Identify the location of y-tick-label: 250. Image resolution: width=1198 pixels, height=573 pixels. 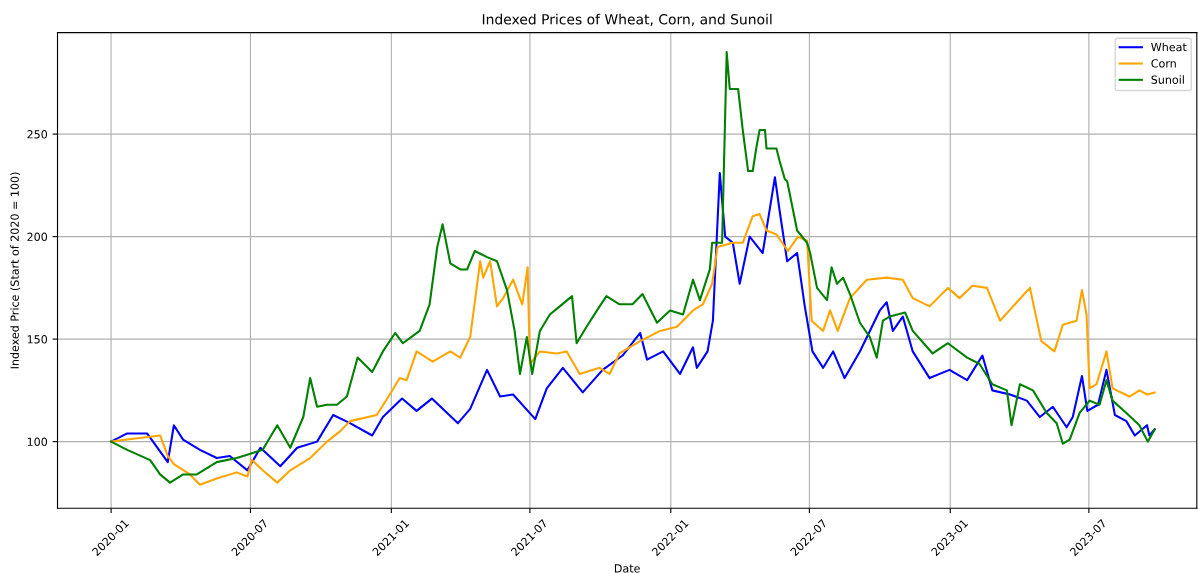
(37, 134).